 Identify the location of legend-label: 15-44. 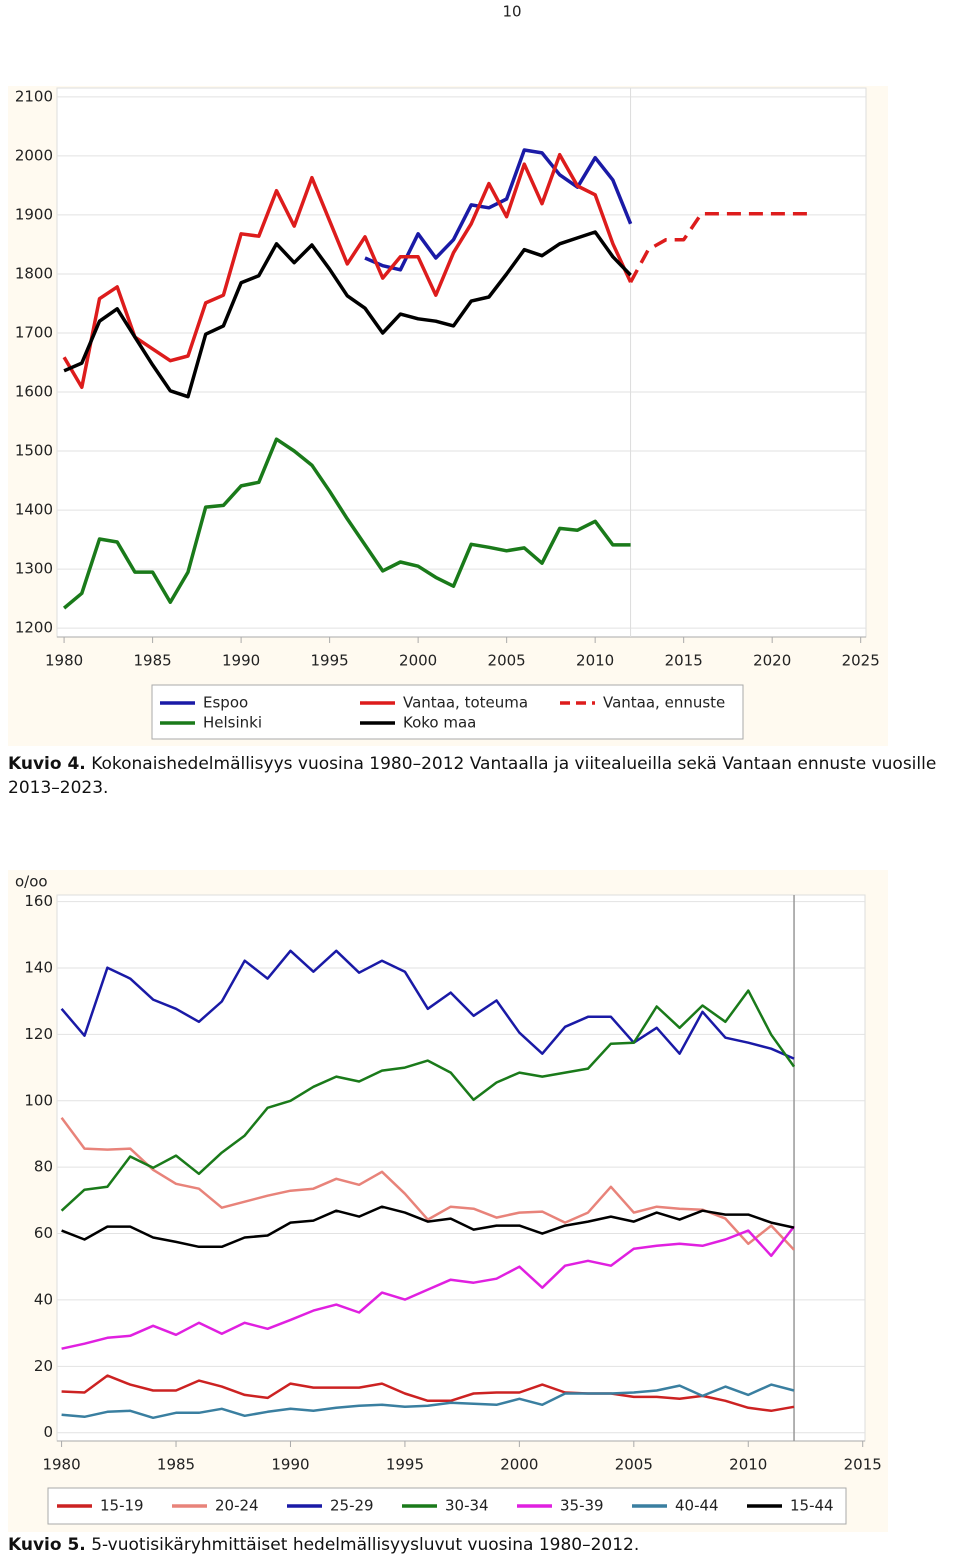
(812, 1506).